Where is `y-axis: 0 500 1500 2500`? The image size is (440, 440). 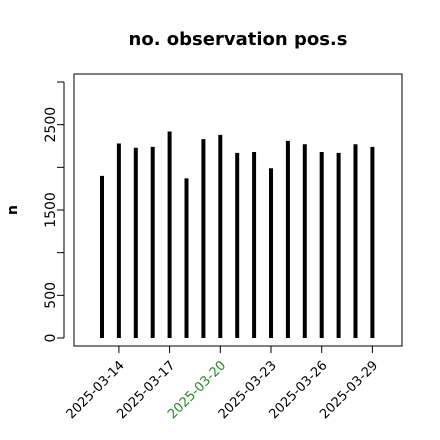 y-axis: 0 500 1500 2500 is located at coordinates (54, 212).